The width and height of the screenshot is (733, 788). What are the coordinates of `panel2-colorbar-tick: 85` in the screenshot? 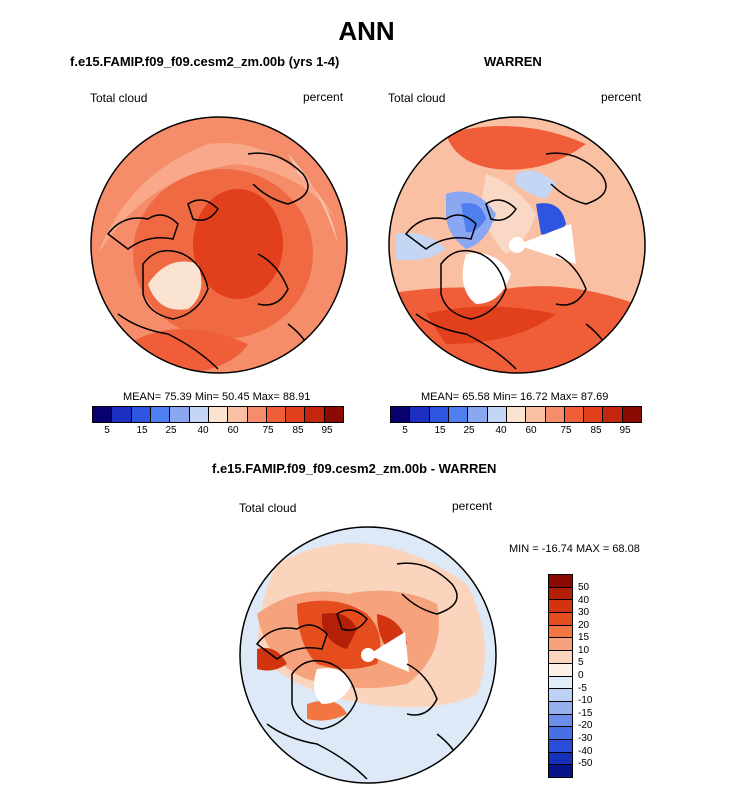 It's located at (596, 430).